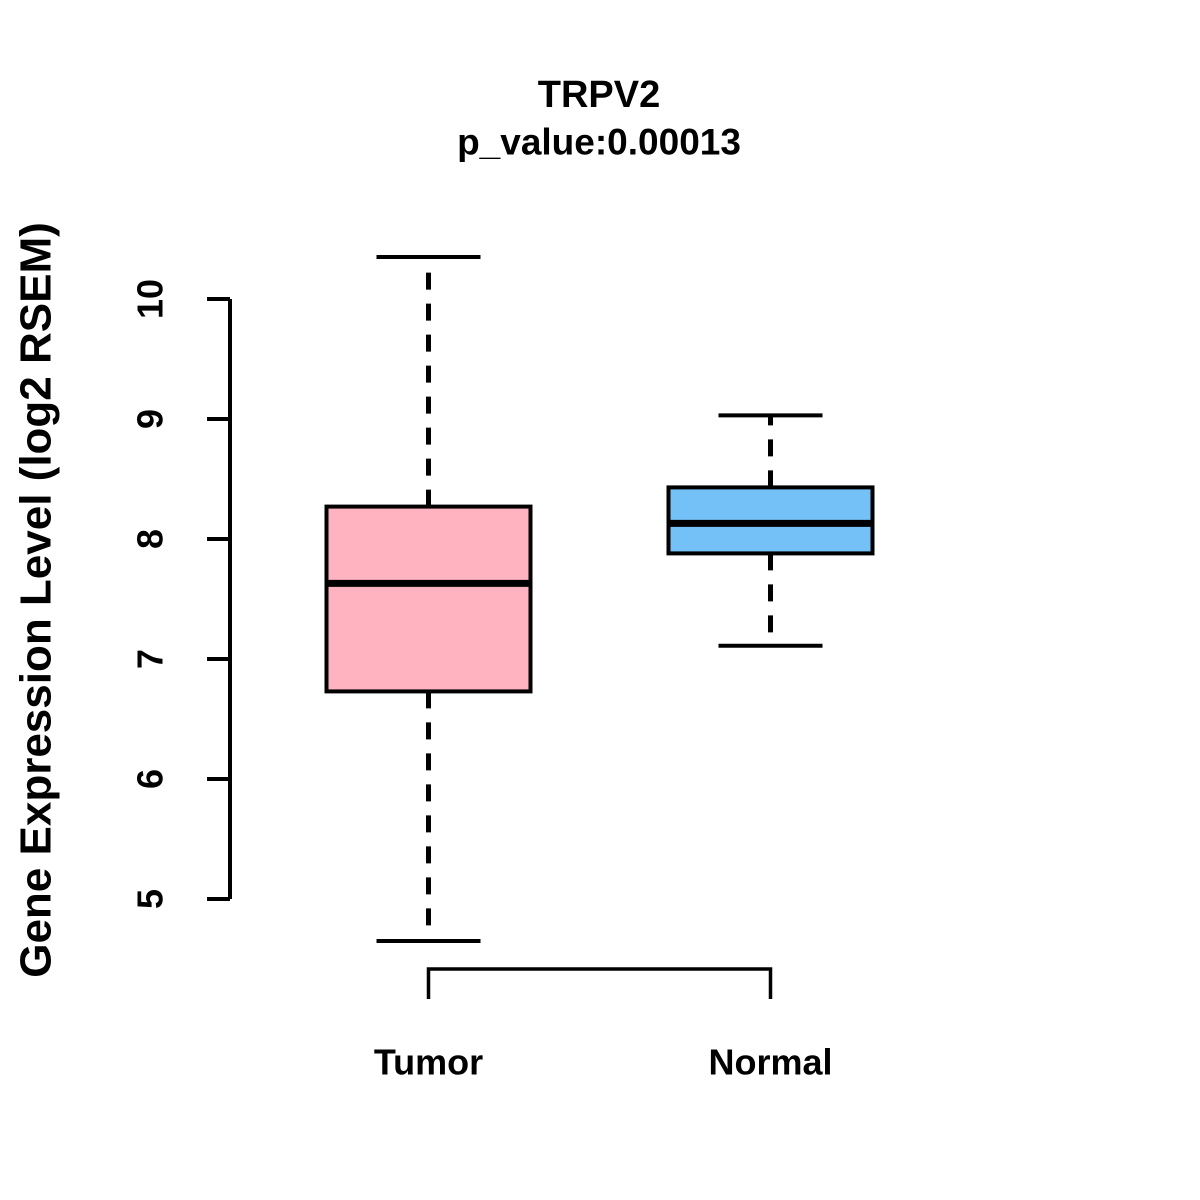 Image resolution: width=1200 pixels, height=1200 pixels. I want to click on y-tick-label: 10, so click(150, 299).